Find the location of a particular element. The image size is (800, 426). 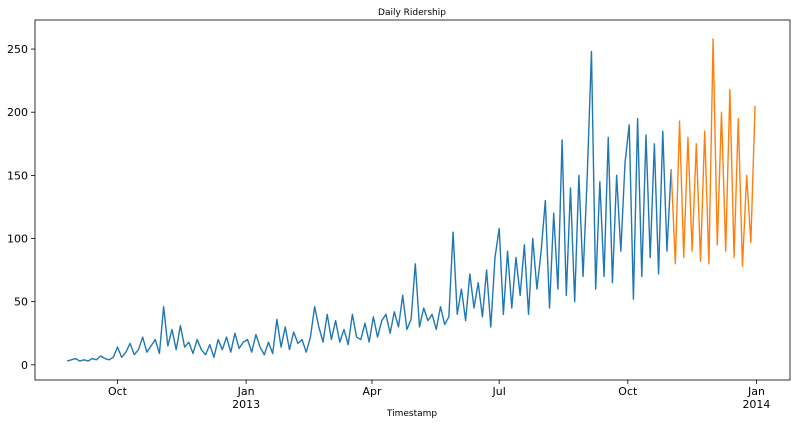

y-tick-label: 200 is located at coordinates (17, 112).